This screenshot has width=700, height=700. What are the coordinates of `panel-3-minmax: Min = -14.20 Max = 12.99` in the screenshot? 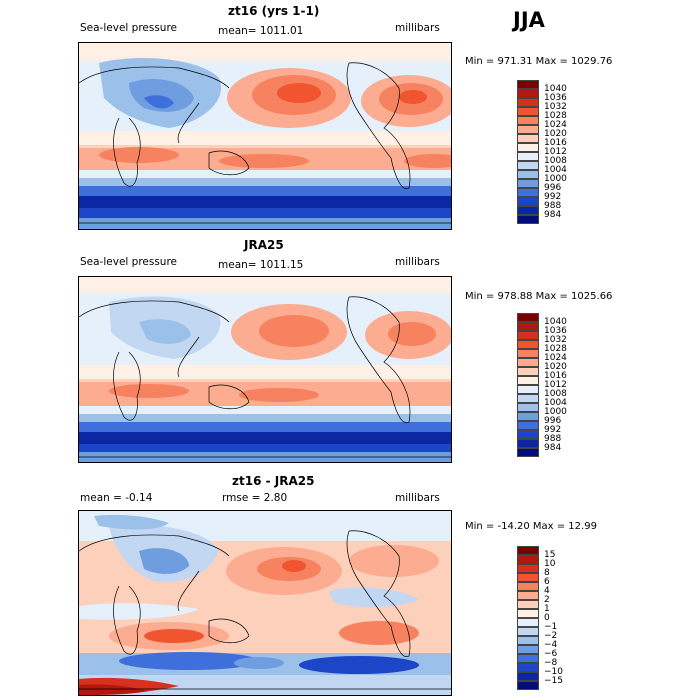 It's located at (531, 526).